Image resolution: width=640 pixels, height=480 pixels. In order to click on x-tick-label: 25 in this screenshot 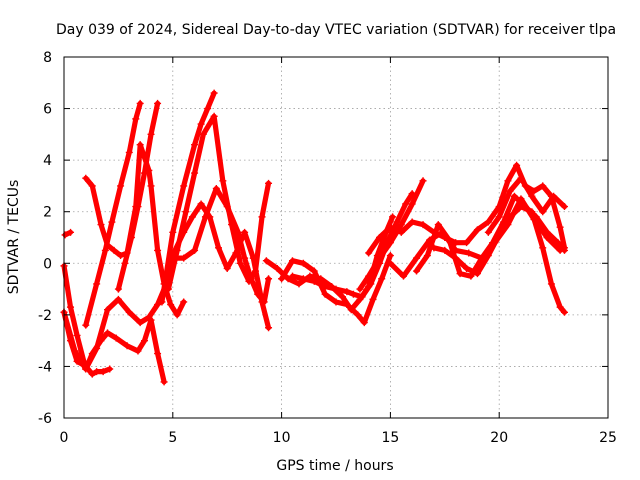, I will do `click(608, 438)`.